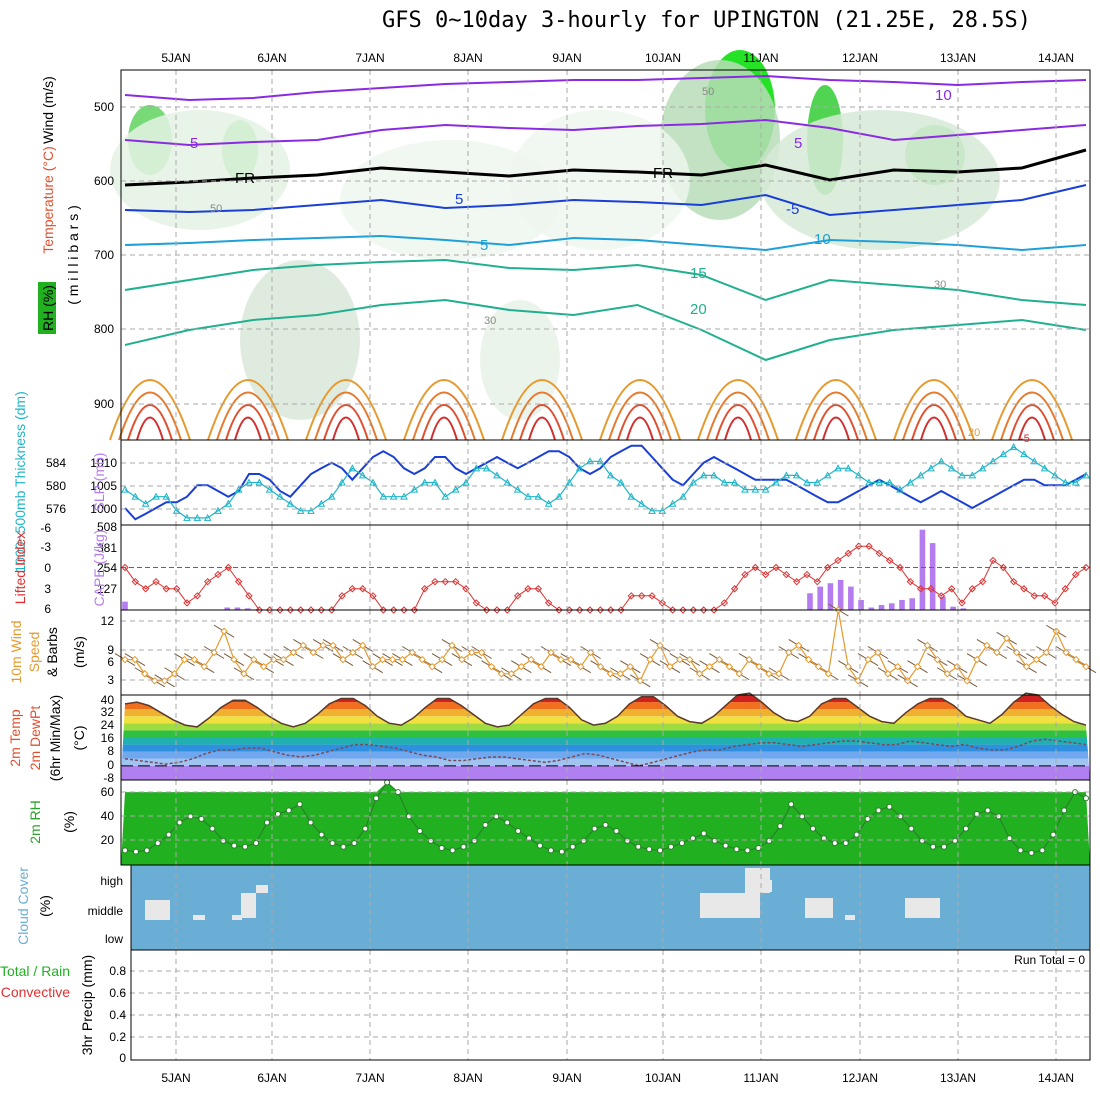  I want to click on temp-label-b: 2m DewPt, so click(35, 738).